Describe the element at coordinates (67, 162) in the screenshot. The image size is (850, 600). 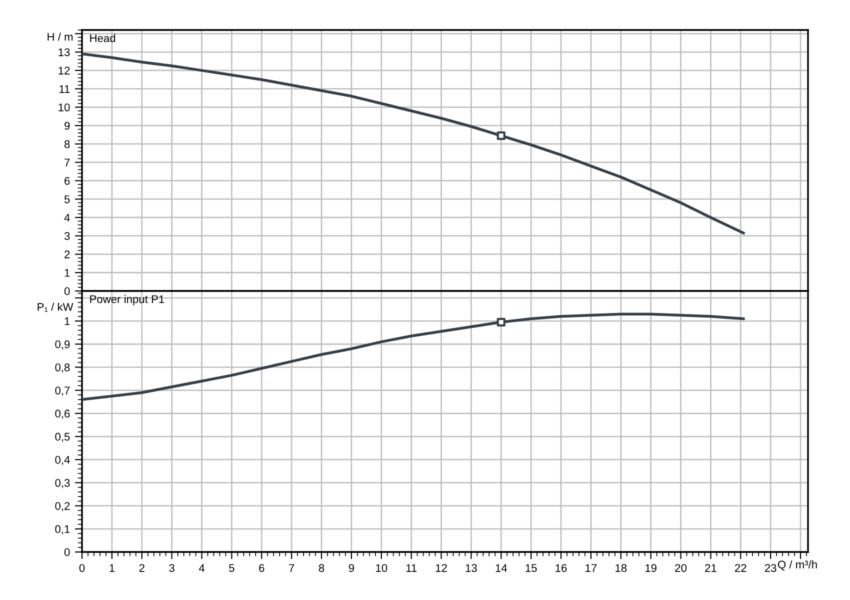
I see `y-tick-label: 7` at that location.